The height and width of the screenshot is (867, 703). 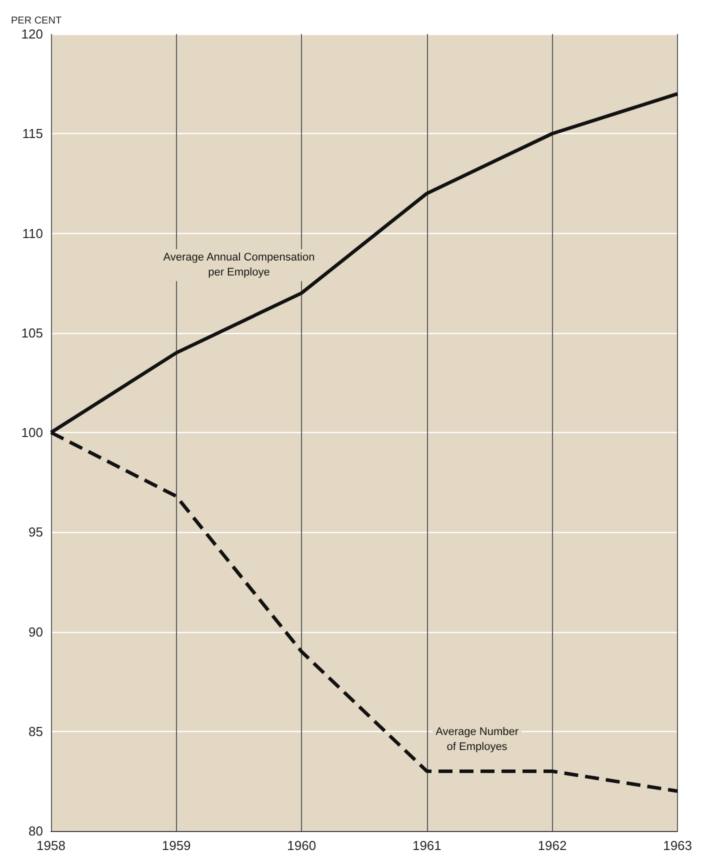 What do you see at coordinates (32, 134) in the screenshot?
I see `y-tick-label: 115` at bounding box center [32, 134].